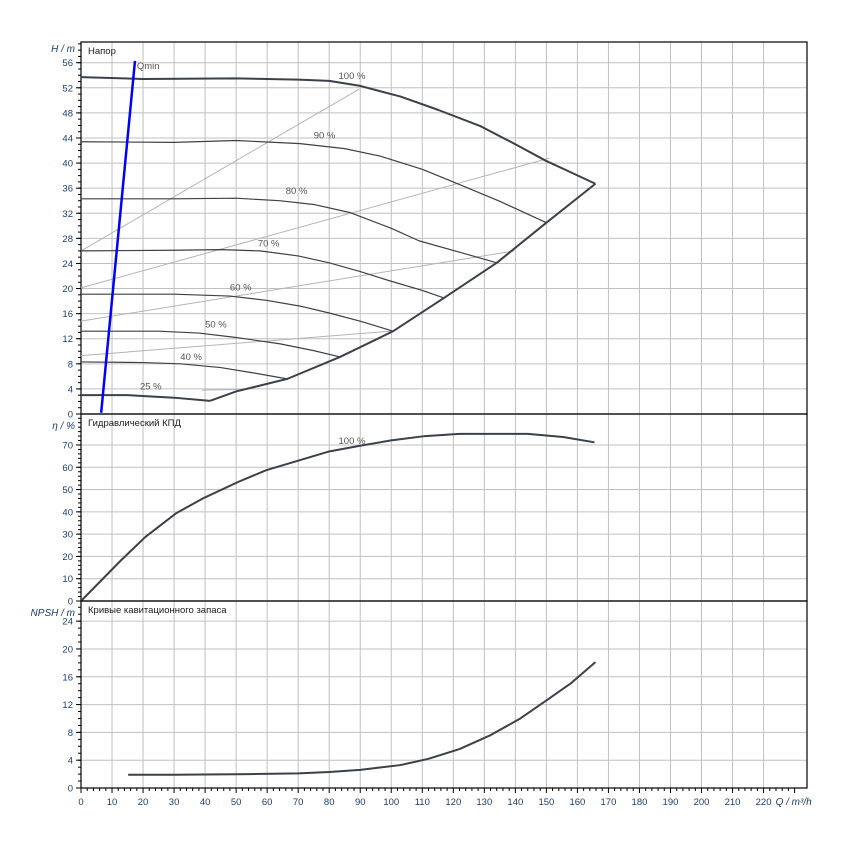  I want to click on x-tick-label: 50, so click(236, 802).